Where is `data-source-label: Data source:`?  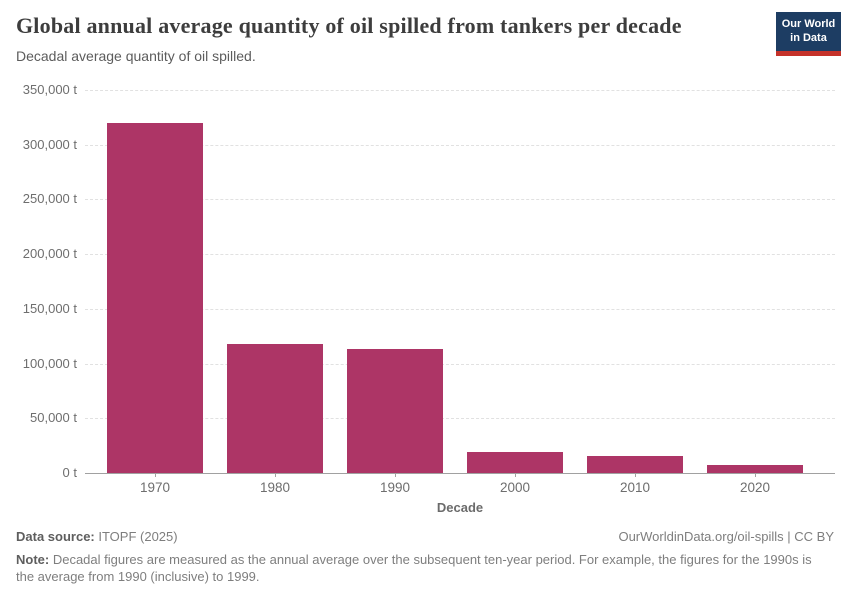
data-source-label: Data source: is located at coordinates (55, 536).